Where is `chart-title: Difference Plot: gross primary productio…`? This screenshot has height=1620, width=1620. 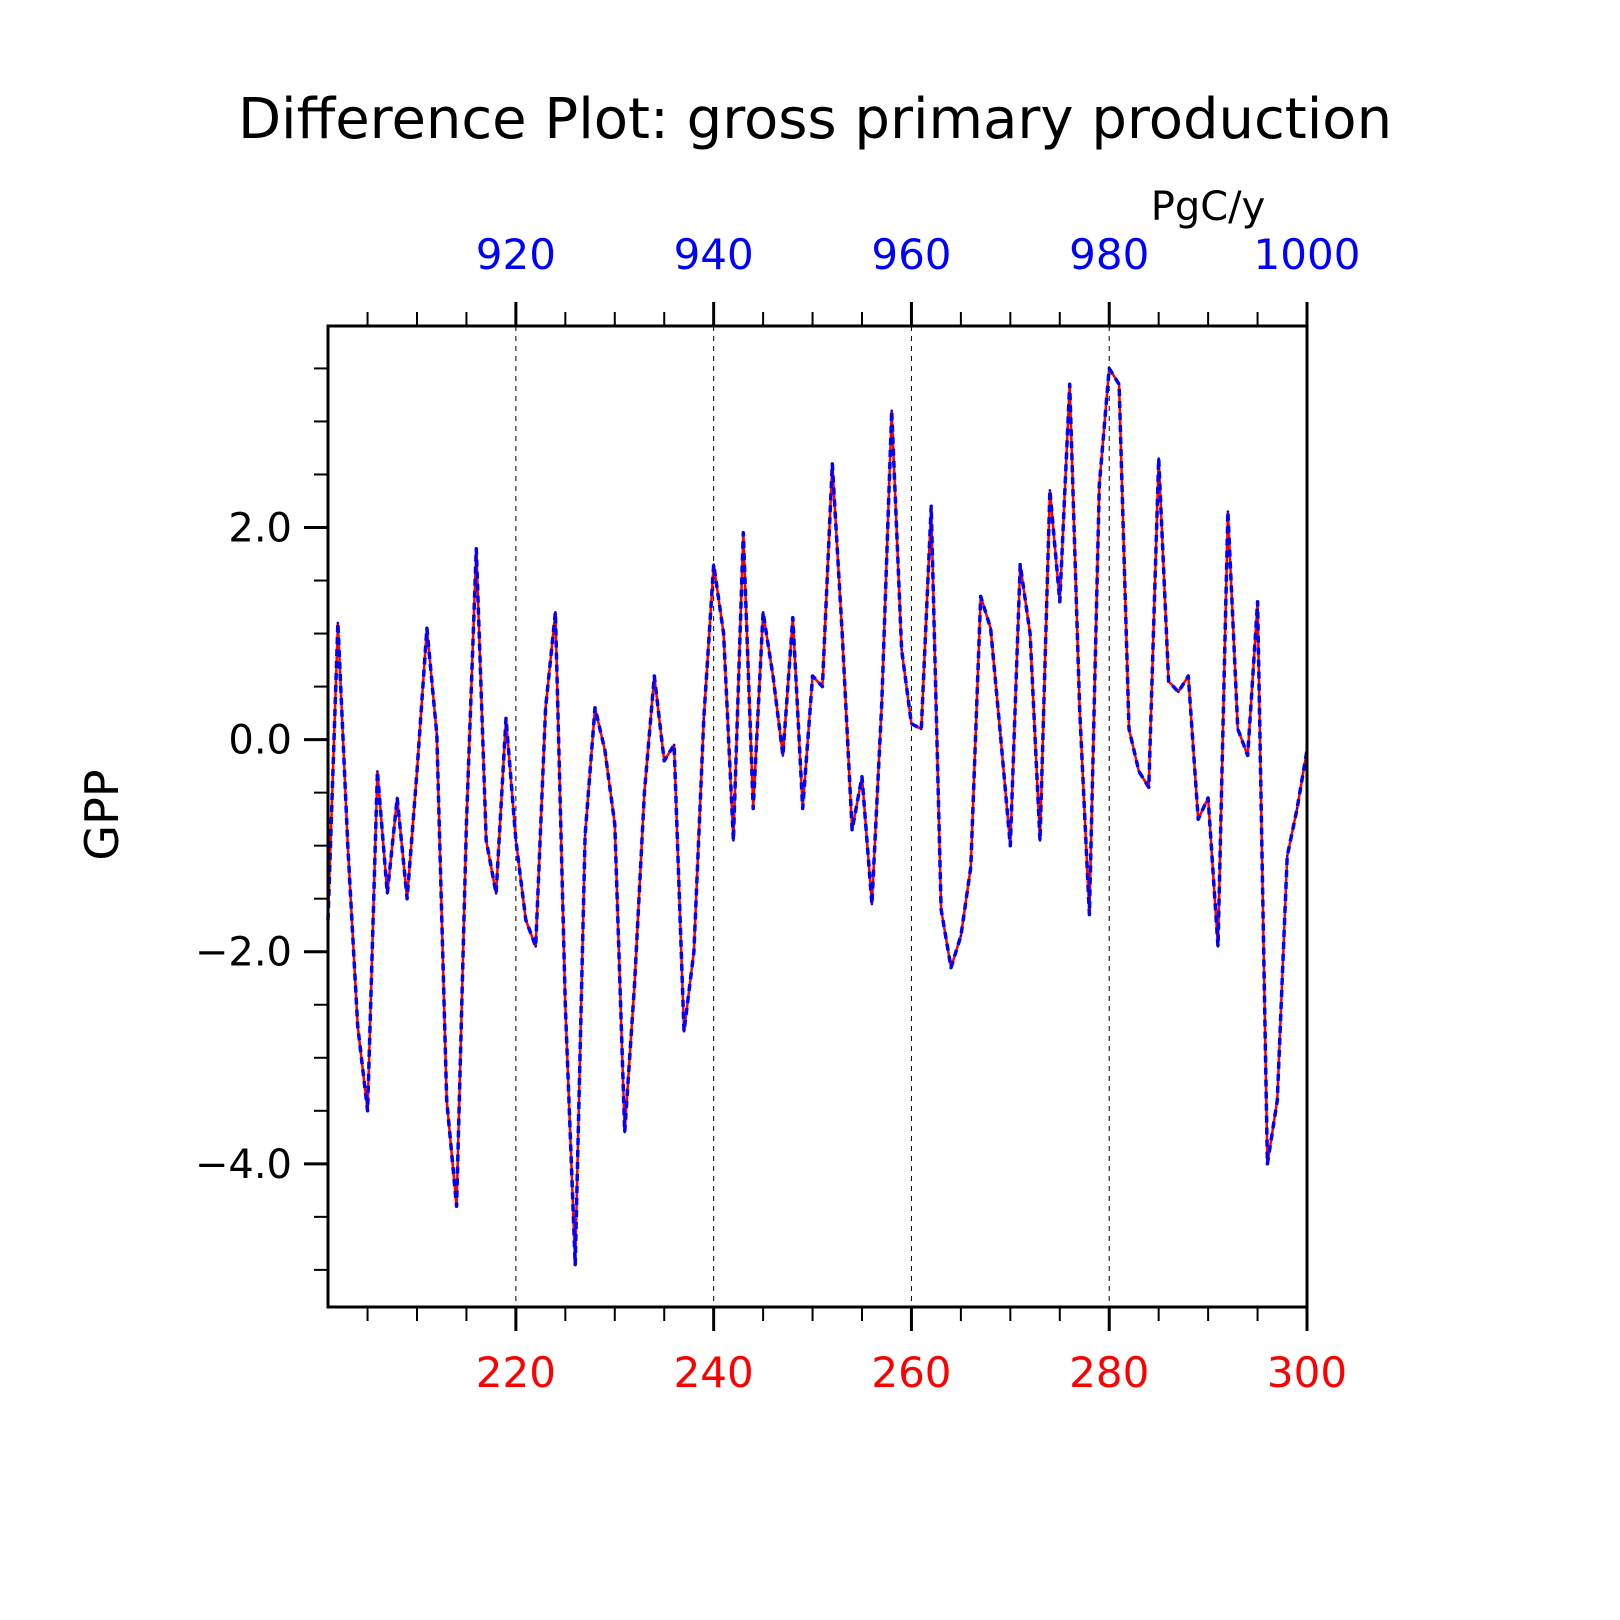 chart-title: Difference Plot: gross primary productio… is located at coordinates (815, 119).